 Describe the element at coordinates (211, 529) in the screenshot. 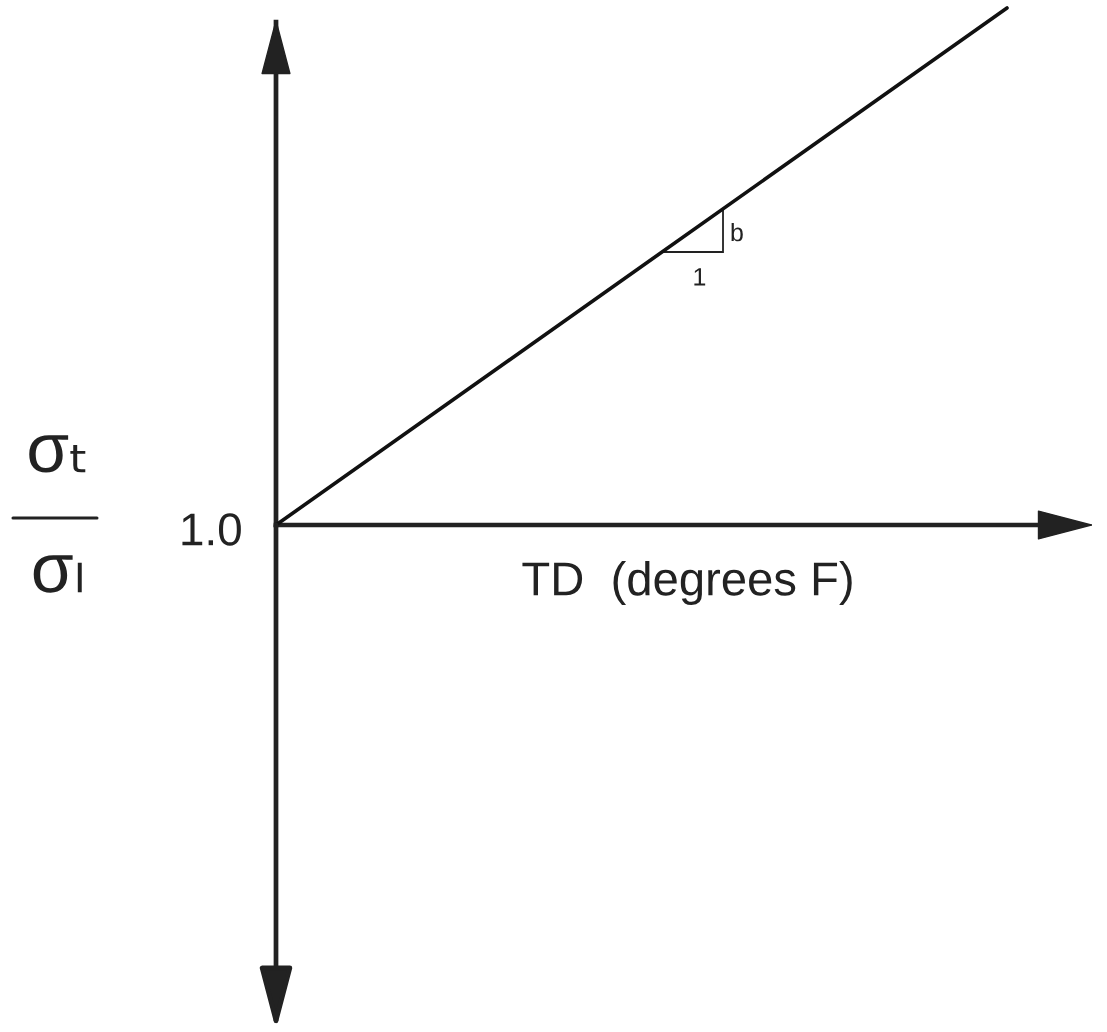

I see `annotation: 1.0` at that location.